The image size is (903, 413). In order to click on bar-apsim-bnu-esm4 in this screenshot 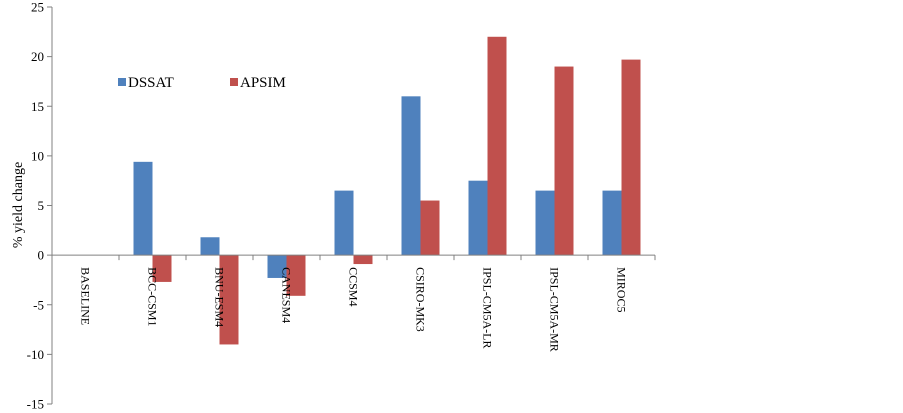, I will do `click(229, 300)`.